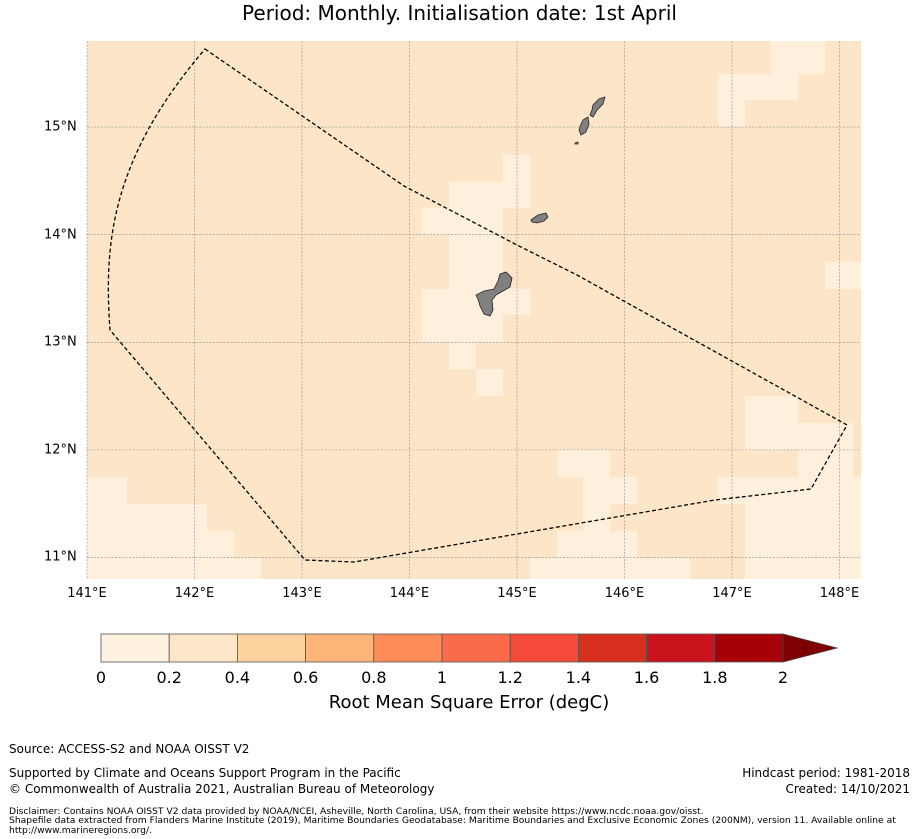 This screenshot has width=919, height=839. I want to click on y-tick-label: 14°N, so click(60, 235).